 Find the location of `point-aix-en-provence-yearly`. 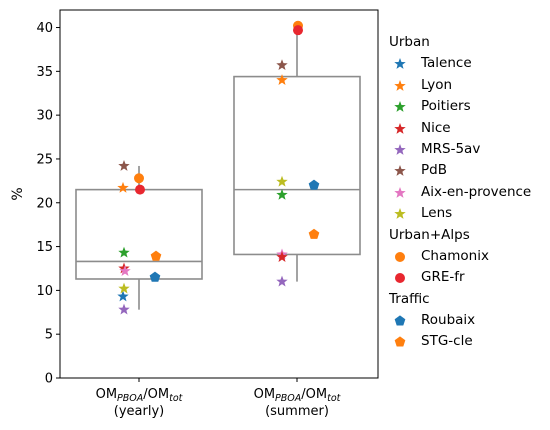

point-aix-en-provence-yearly is located at coordinates (125, 270).